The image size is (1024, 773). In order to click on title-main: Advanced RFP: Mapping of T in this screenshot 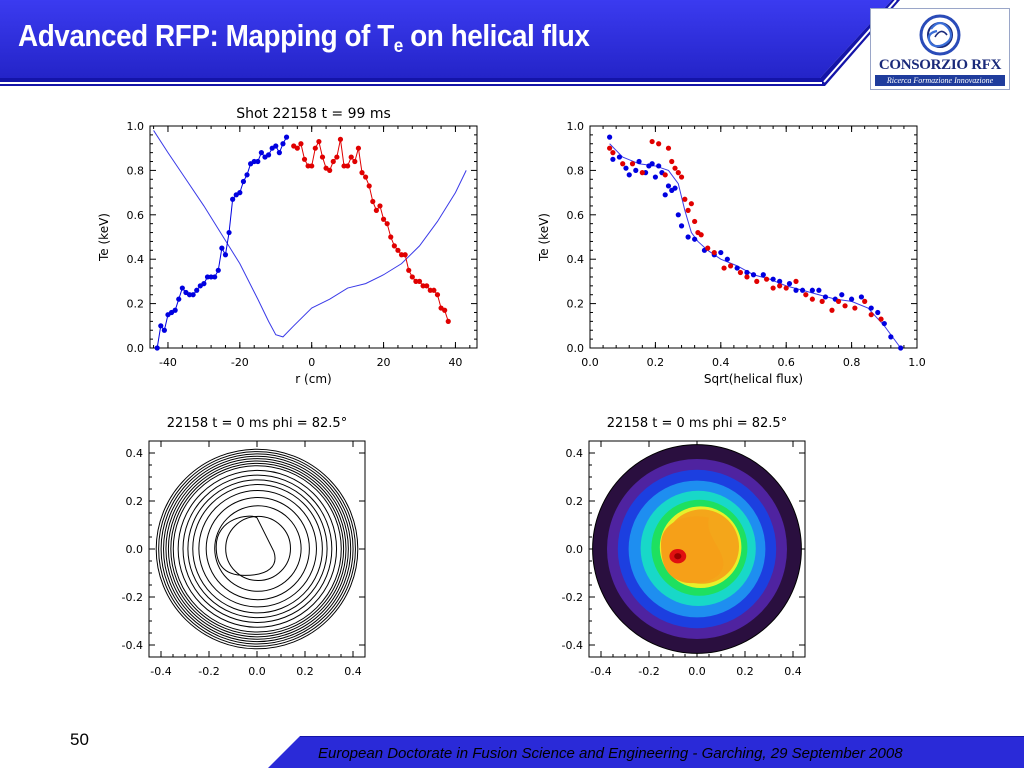, I will do `click(206, 35)`.